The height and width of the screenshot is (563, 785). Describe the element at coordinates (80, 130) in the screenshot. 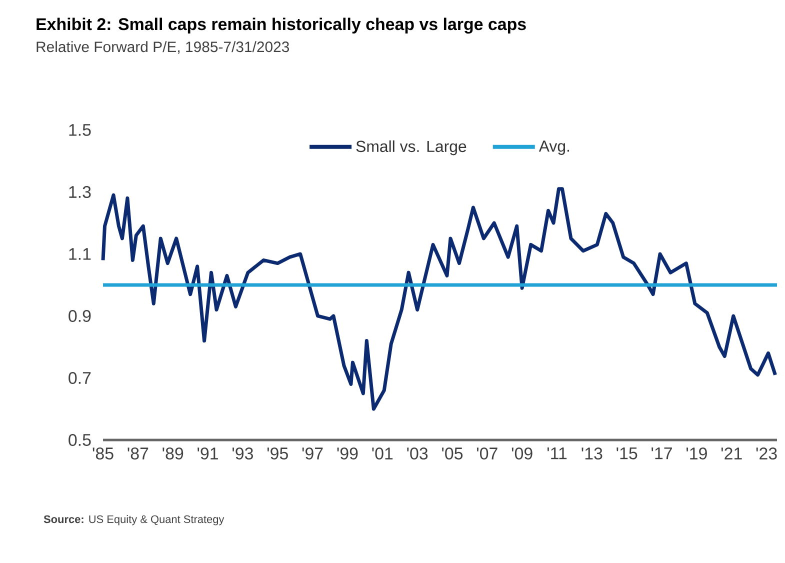

I see `y-tick-label: 1.5` at that location.